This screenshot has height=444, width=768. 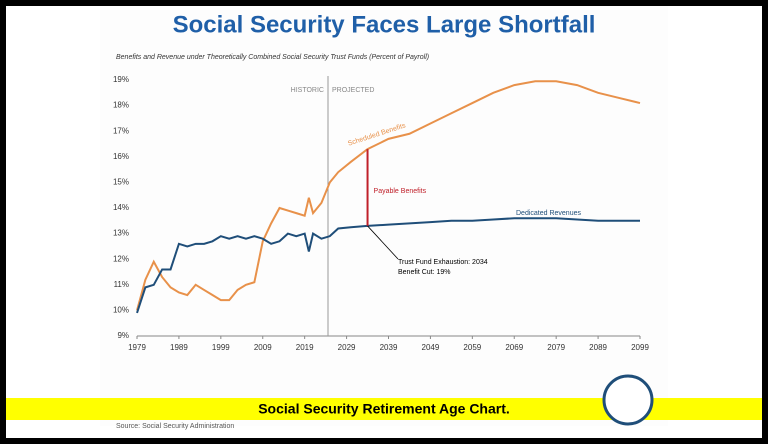 What do you see at coordinates (123, 335) in the screenshot?
I see `y-tick-label: 9%` at bounding box center [123, 335].